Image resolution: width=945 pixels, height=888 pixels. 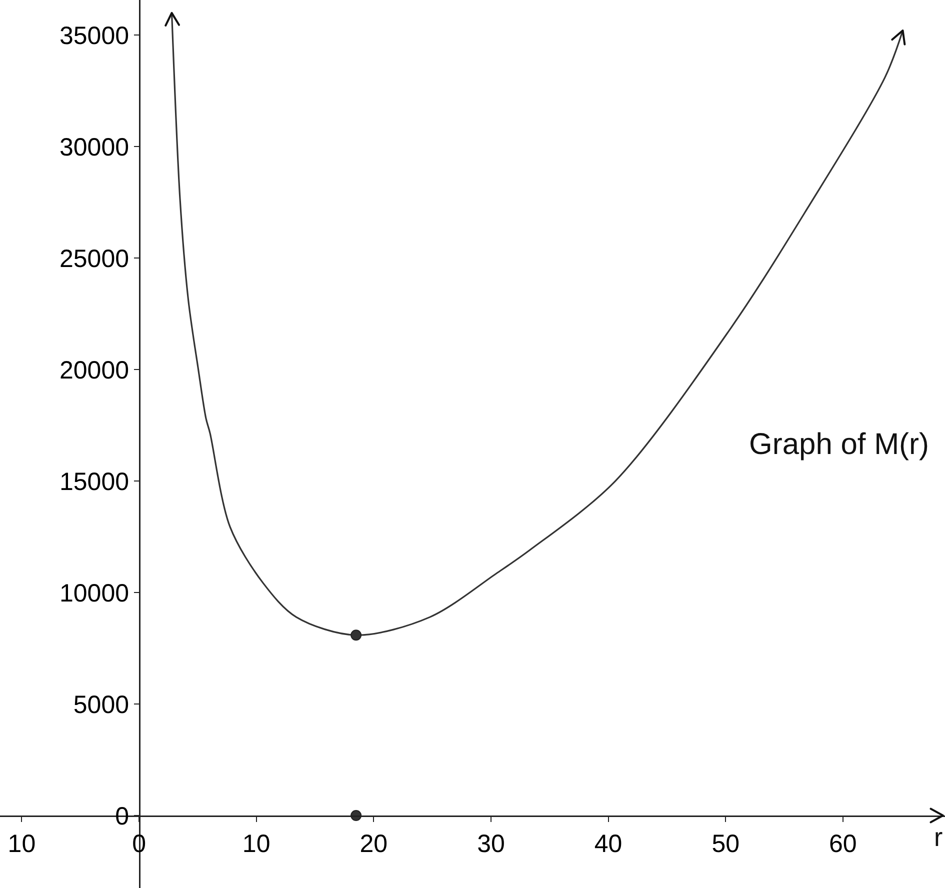 I want to click on annotation: Graph of M(r), so click(x=839, y=444).